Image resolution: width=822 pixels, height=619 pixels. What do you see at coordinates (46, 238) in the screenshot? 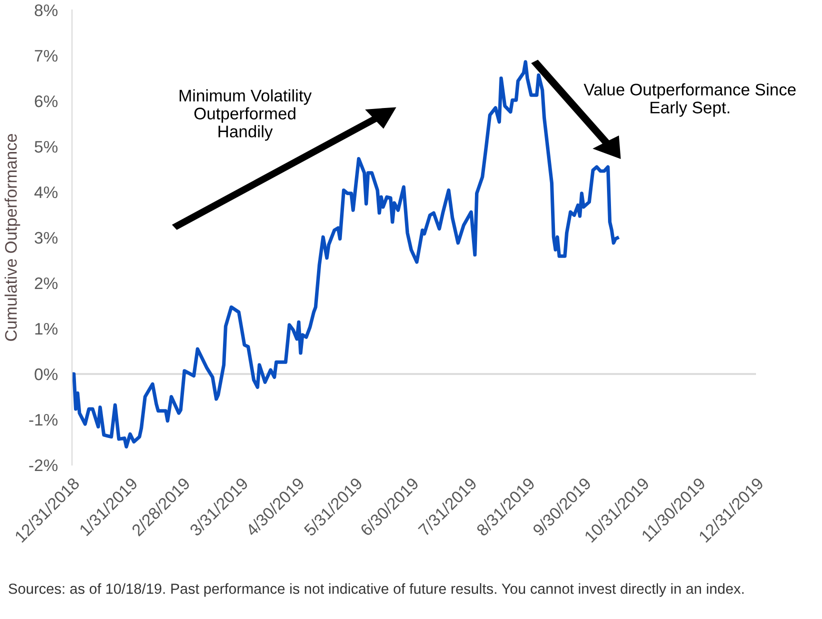
I see `y-tick-label: 3%` at bounding box center [46, 238].